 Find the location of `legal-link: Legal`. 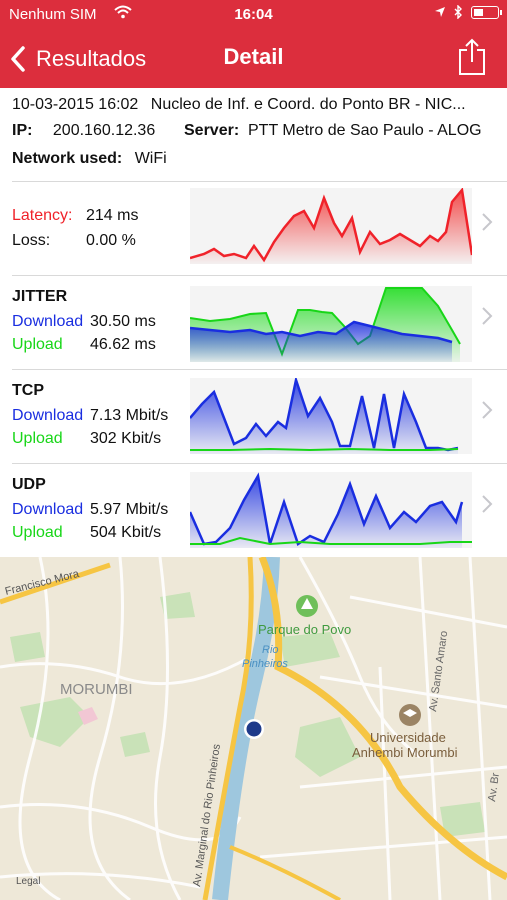

legal-link: Legal is located at coordinates (28, 881).